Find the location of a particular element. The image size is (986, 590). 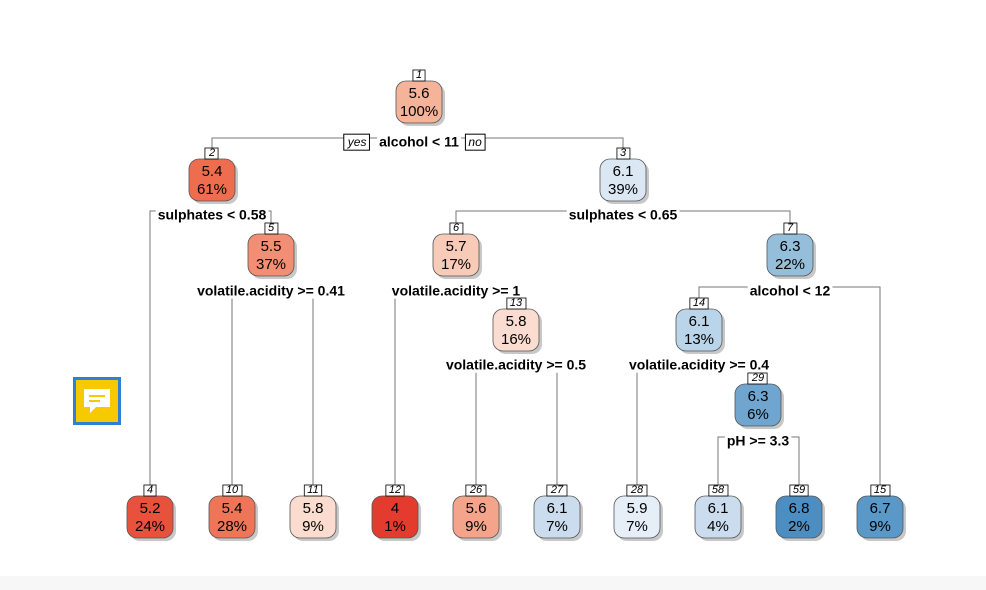

node-percent: 24% is located at coordinates (150, 526).